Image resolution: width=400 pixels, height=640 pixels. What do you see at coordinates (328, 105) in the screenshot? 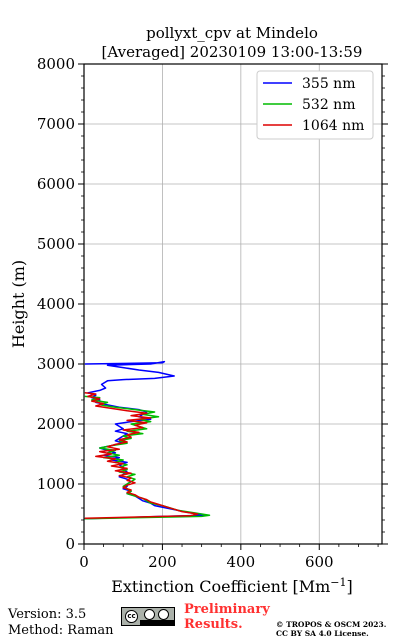
I see `legend-label-532: 532 nm` at bounding box center [328, 105].